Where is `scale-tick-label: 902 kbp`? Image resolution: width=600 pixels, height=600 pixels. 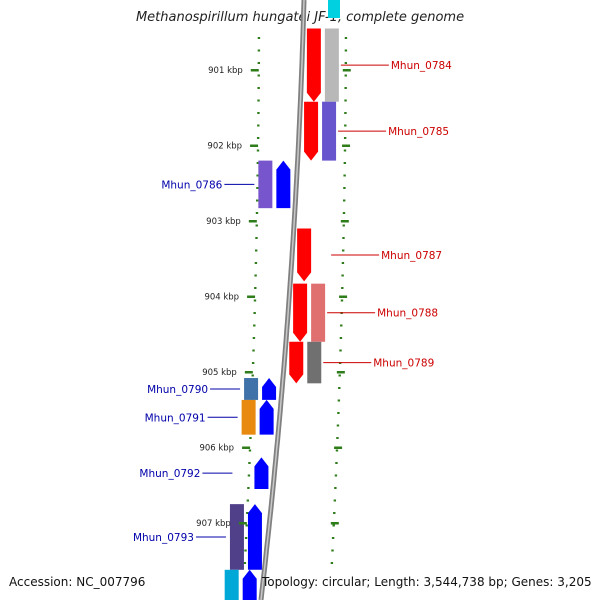 scale-tick-label: 902 kbp is located at coordinates (224, 147).